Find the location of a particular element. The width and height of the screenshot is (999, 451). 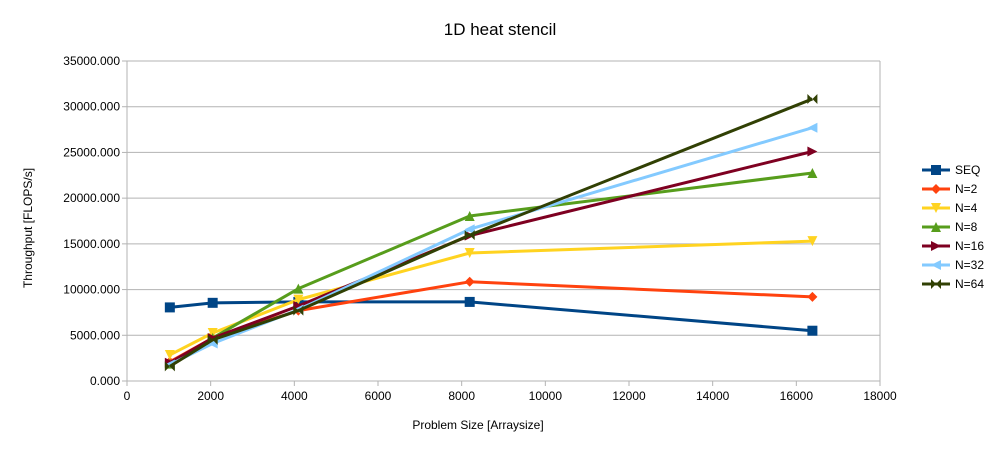

legend-label: N=32 is located at coordinates (969, 265).